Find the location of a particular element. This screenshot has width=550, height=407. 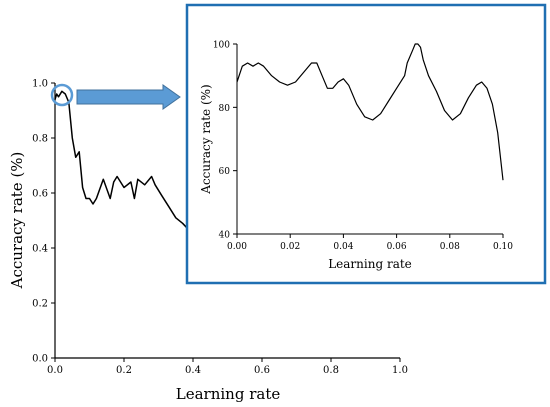

main-y-tick-label: 1.0 is located at coordinates (40, 84).